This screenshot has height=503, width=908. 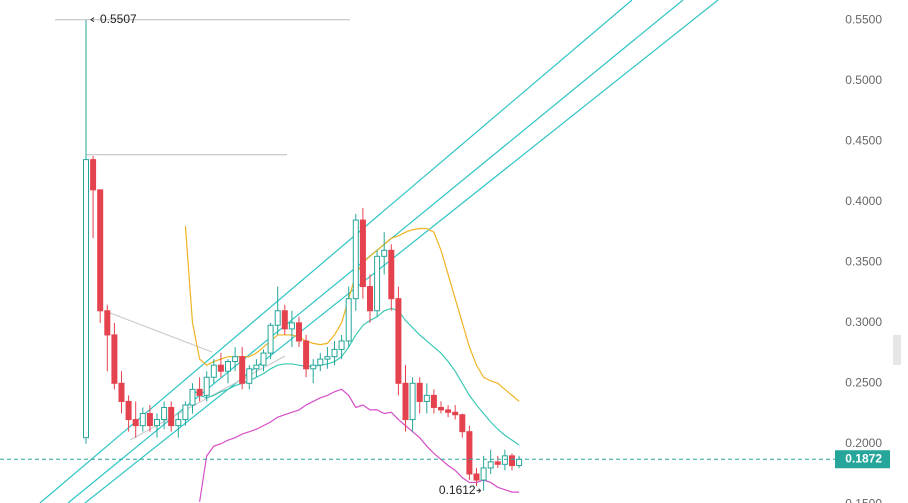 I want to click on y-tick-label: 0.2000, so click(x=863, y=443).